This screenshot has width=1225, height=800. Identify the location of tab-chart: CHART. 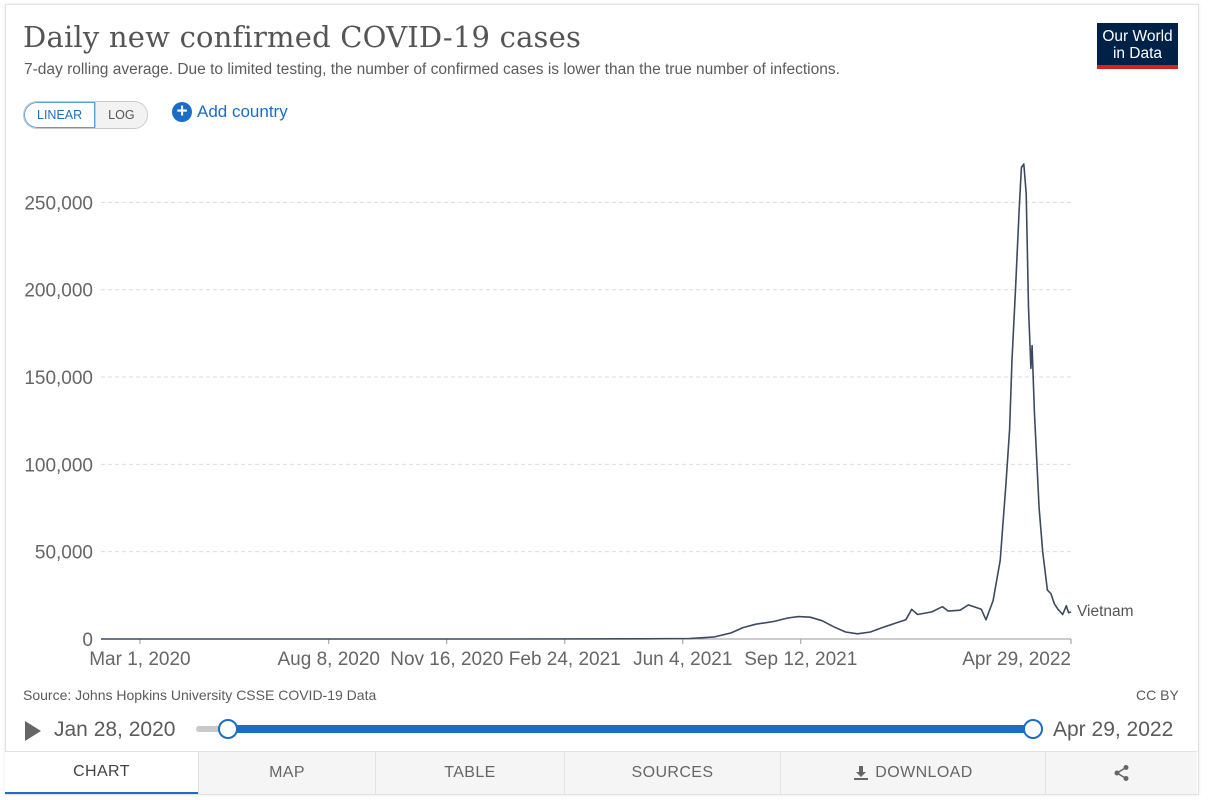
(101, 773).